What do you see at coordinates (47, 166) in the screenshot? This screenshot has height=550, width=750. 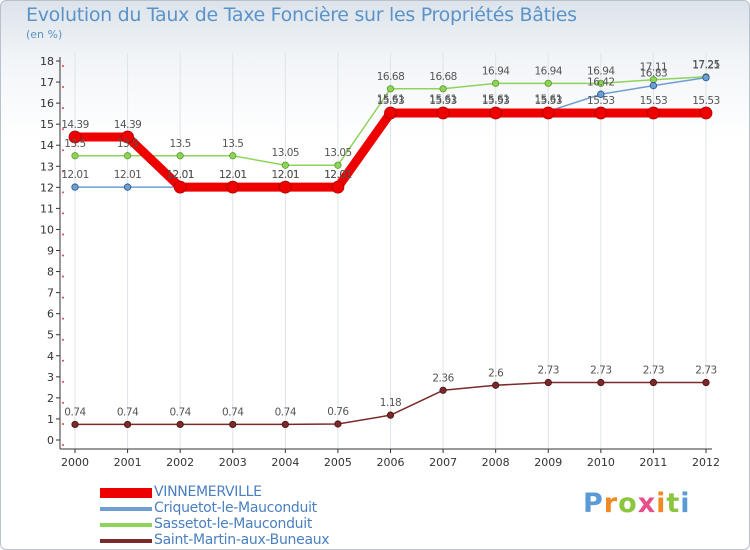 I see `y-tick-label: 13` at bounding box center [47, 166].